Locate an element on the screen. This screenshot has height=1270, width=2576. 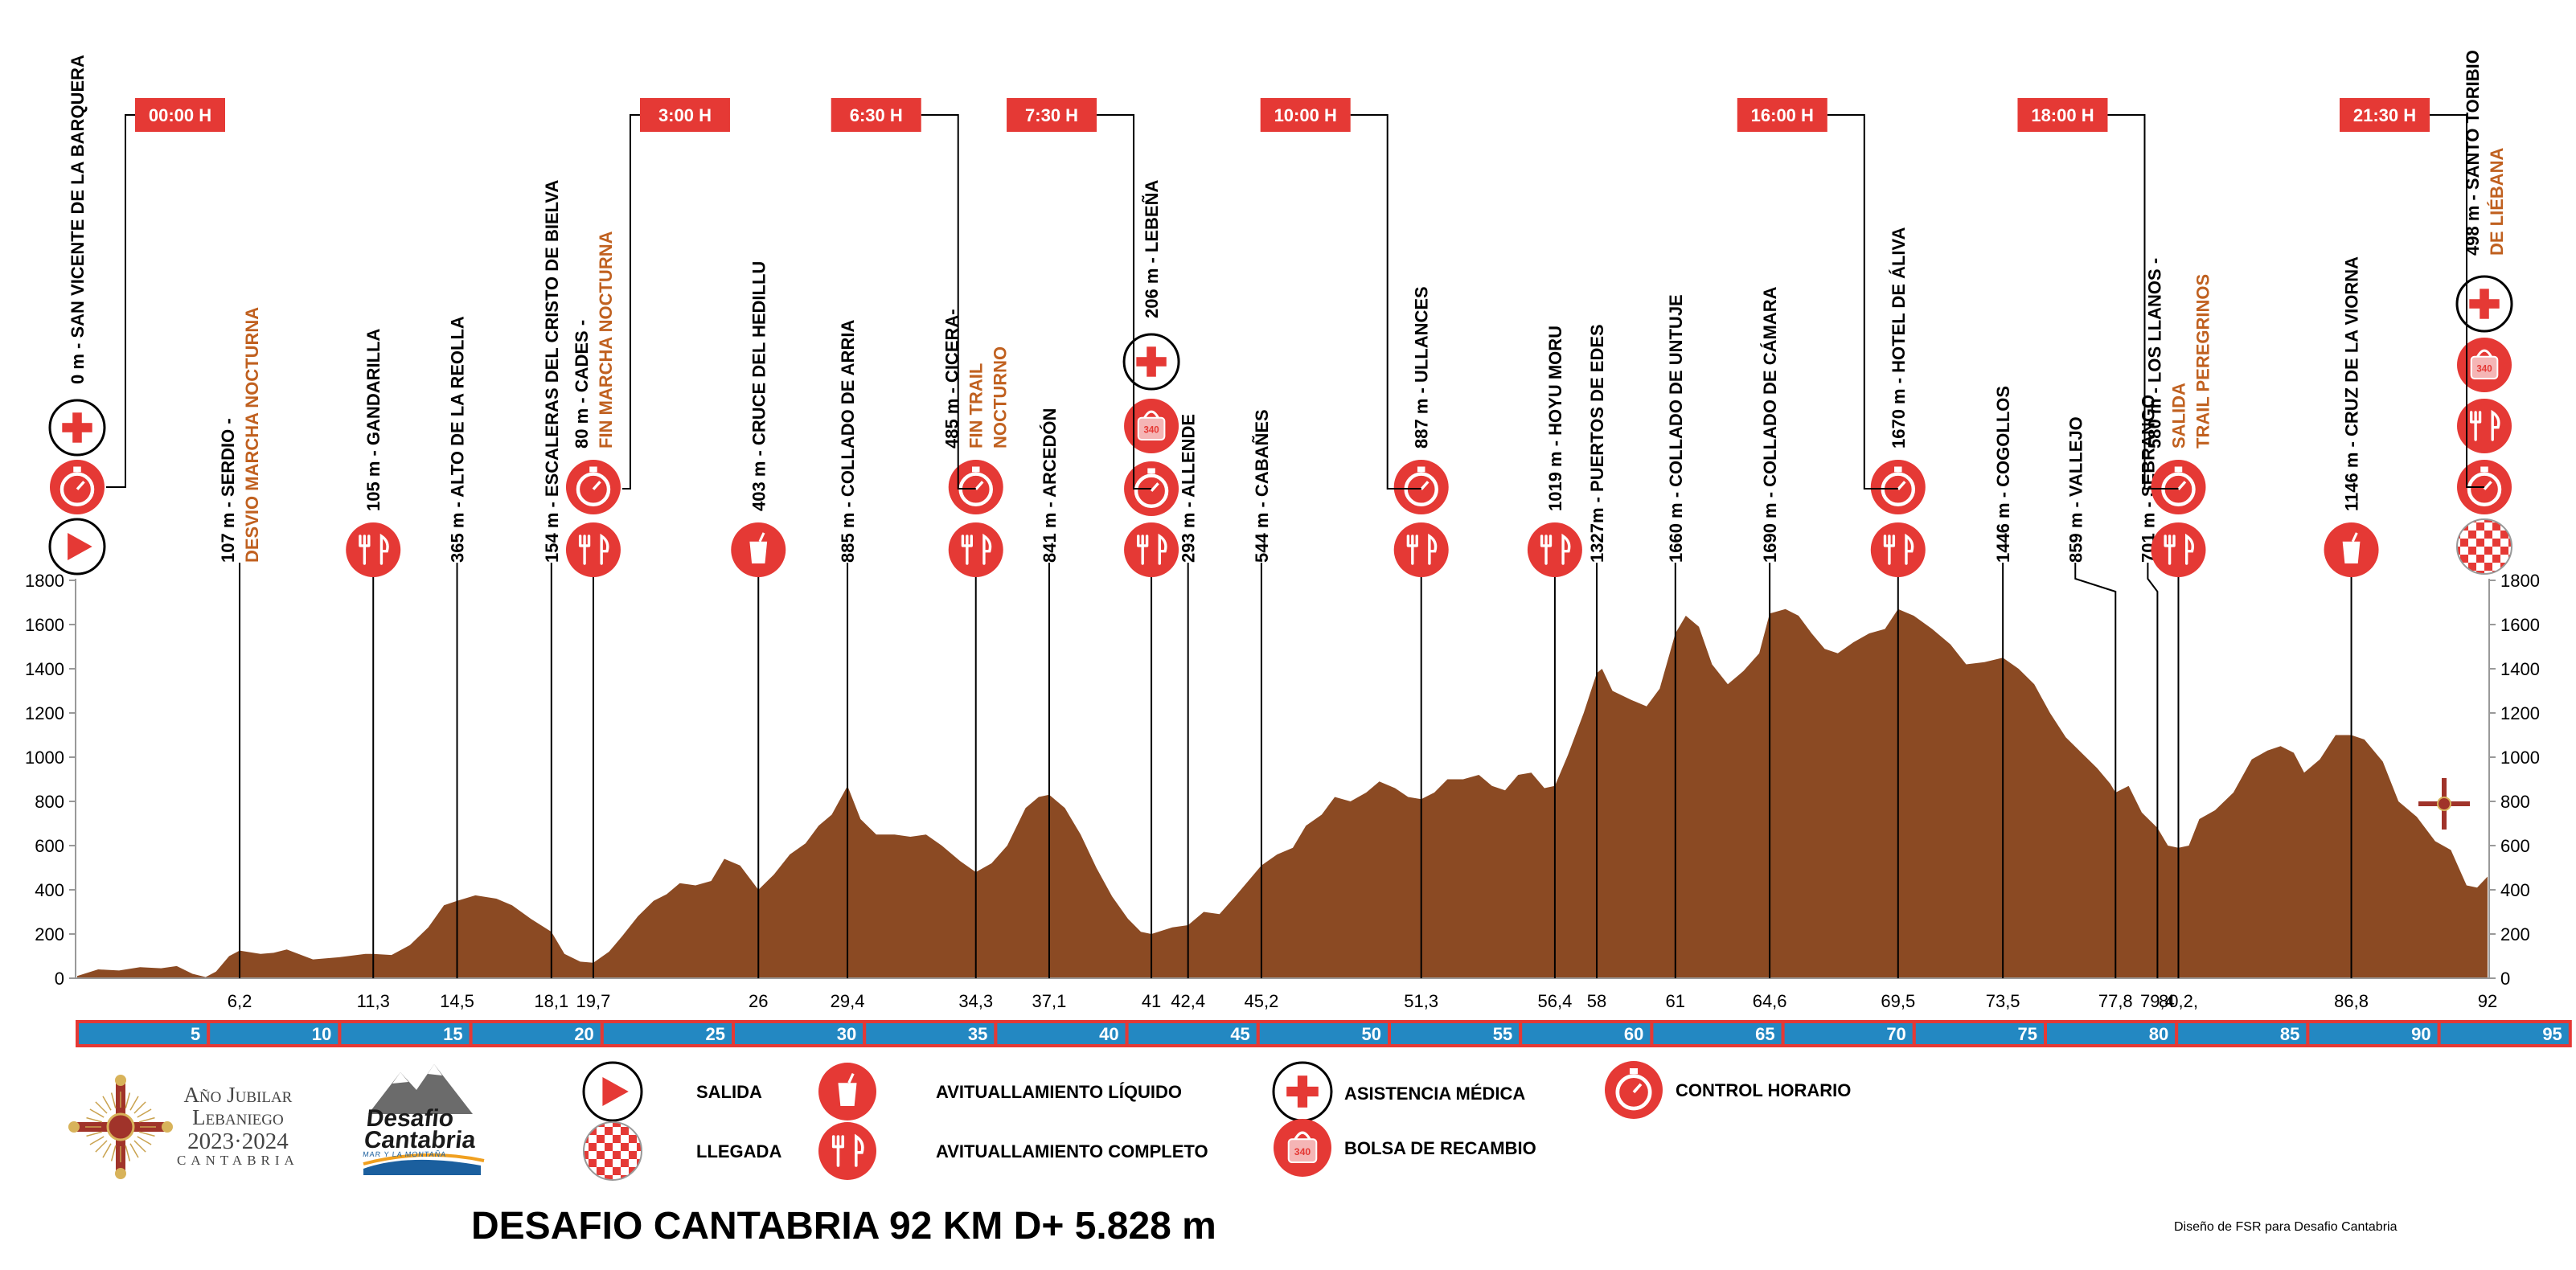
legend-bag-label: BOLSA DE RECAMBIO is located at coordinates (1440, 1148).